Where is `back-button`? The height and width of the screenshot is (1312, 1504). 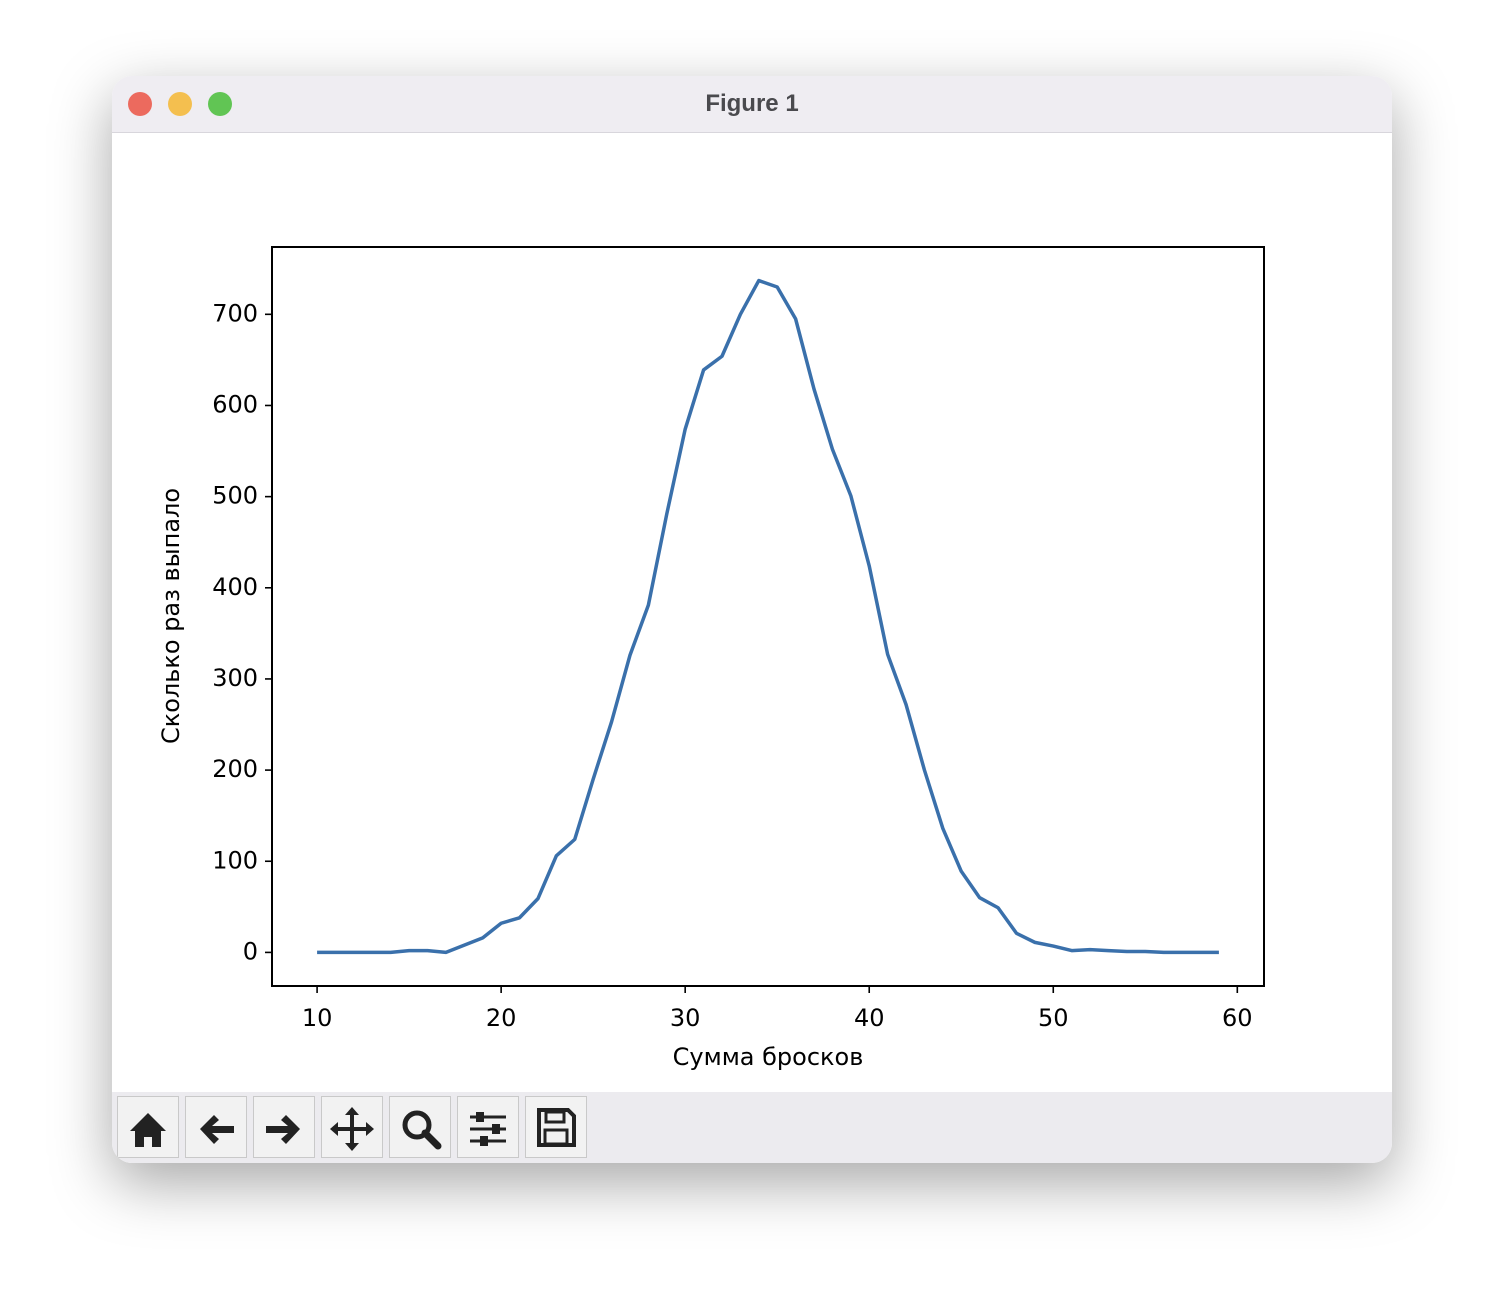
back-button is located at coordinates (216, 1127).